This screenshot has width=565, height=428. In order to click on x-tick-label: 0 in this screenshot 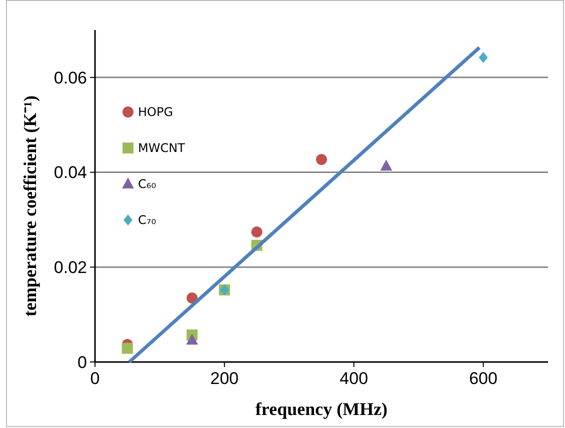, I will do `click(95, 378)`.